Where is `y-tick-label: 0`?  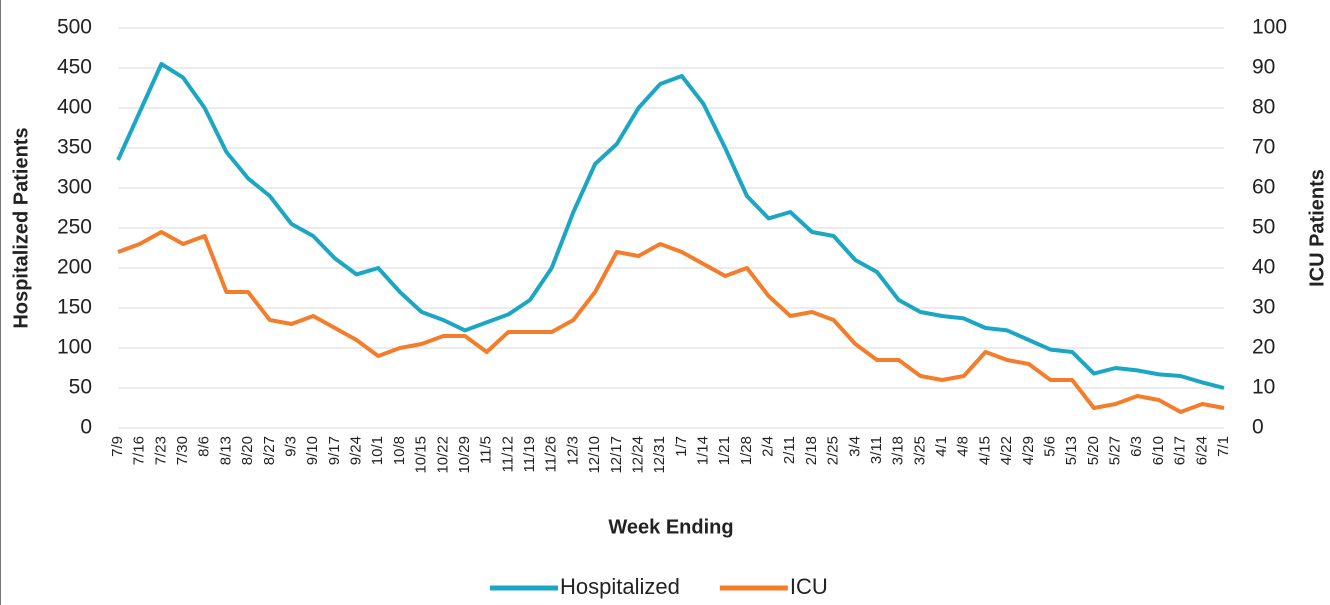
y-tick-label: 0 is located at coordinates (86, 427).